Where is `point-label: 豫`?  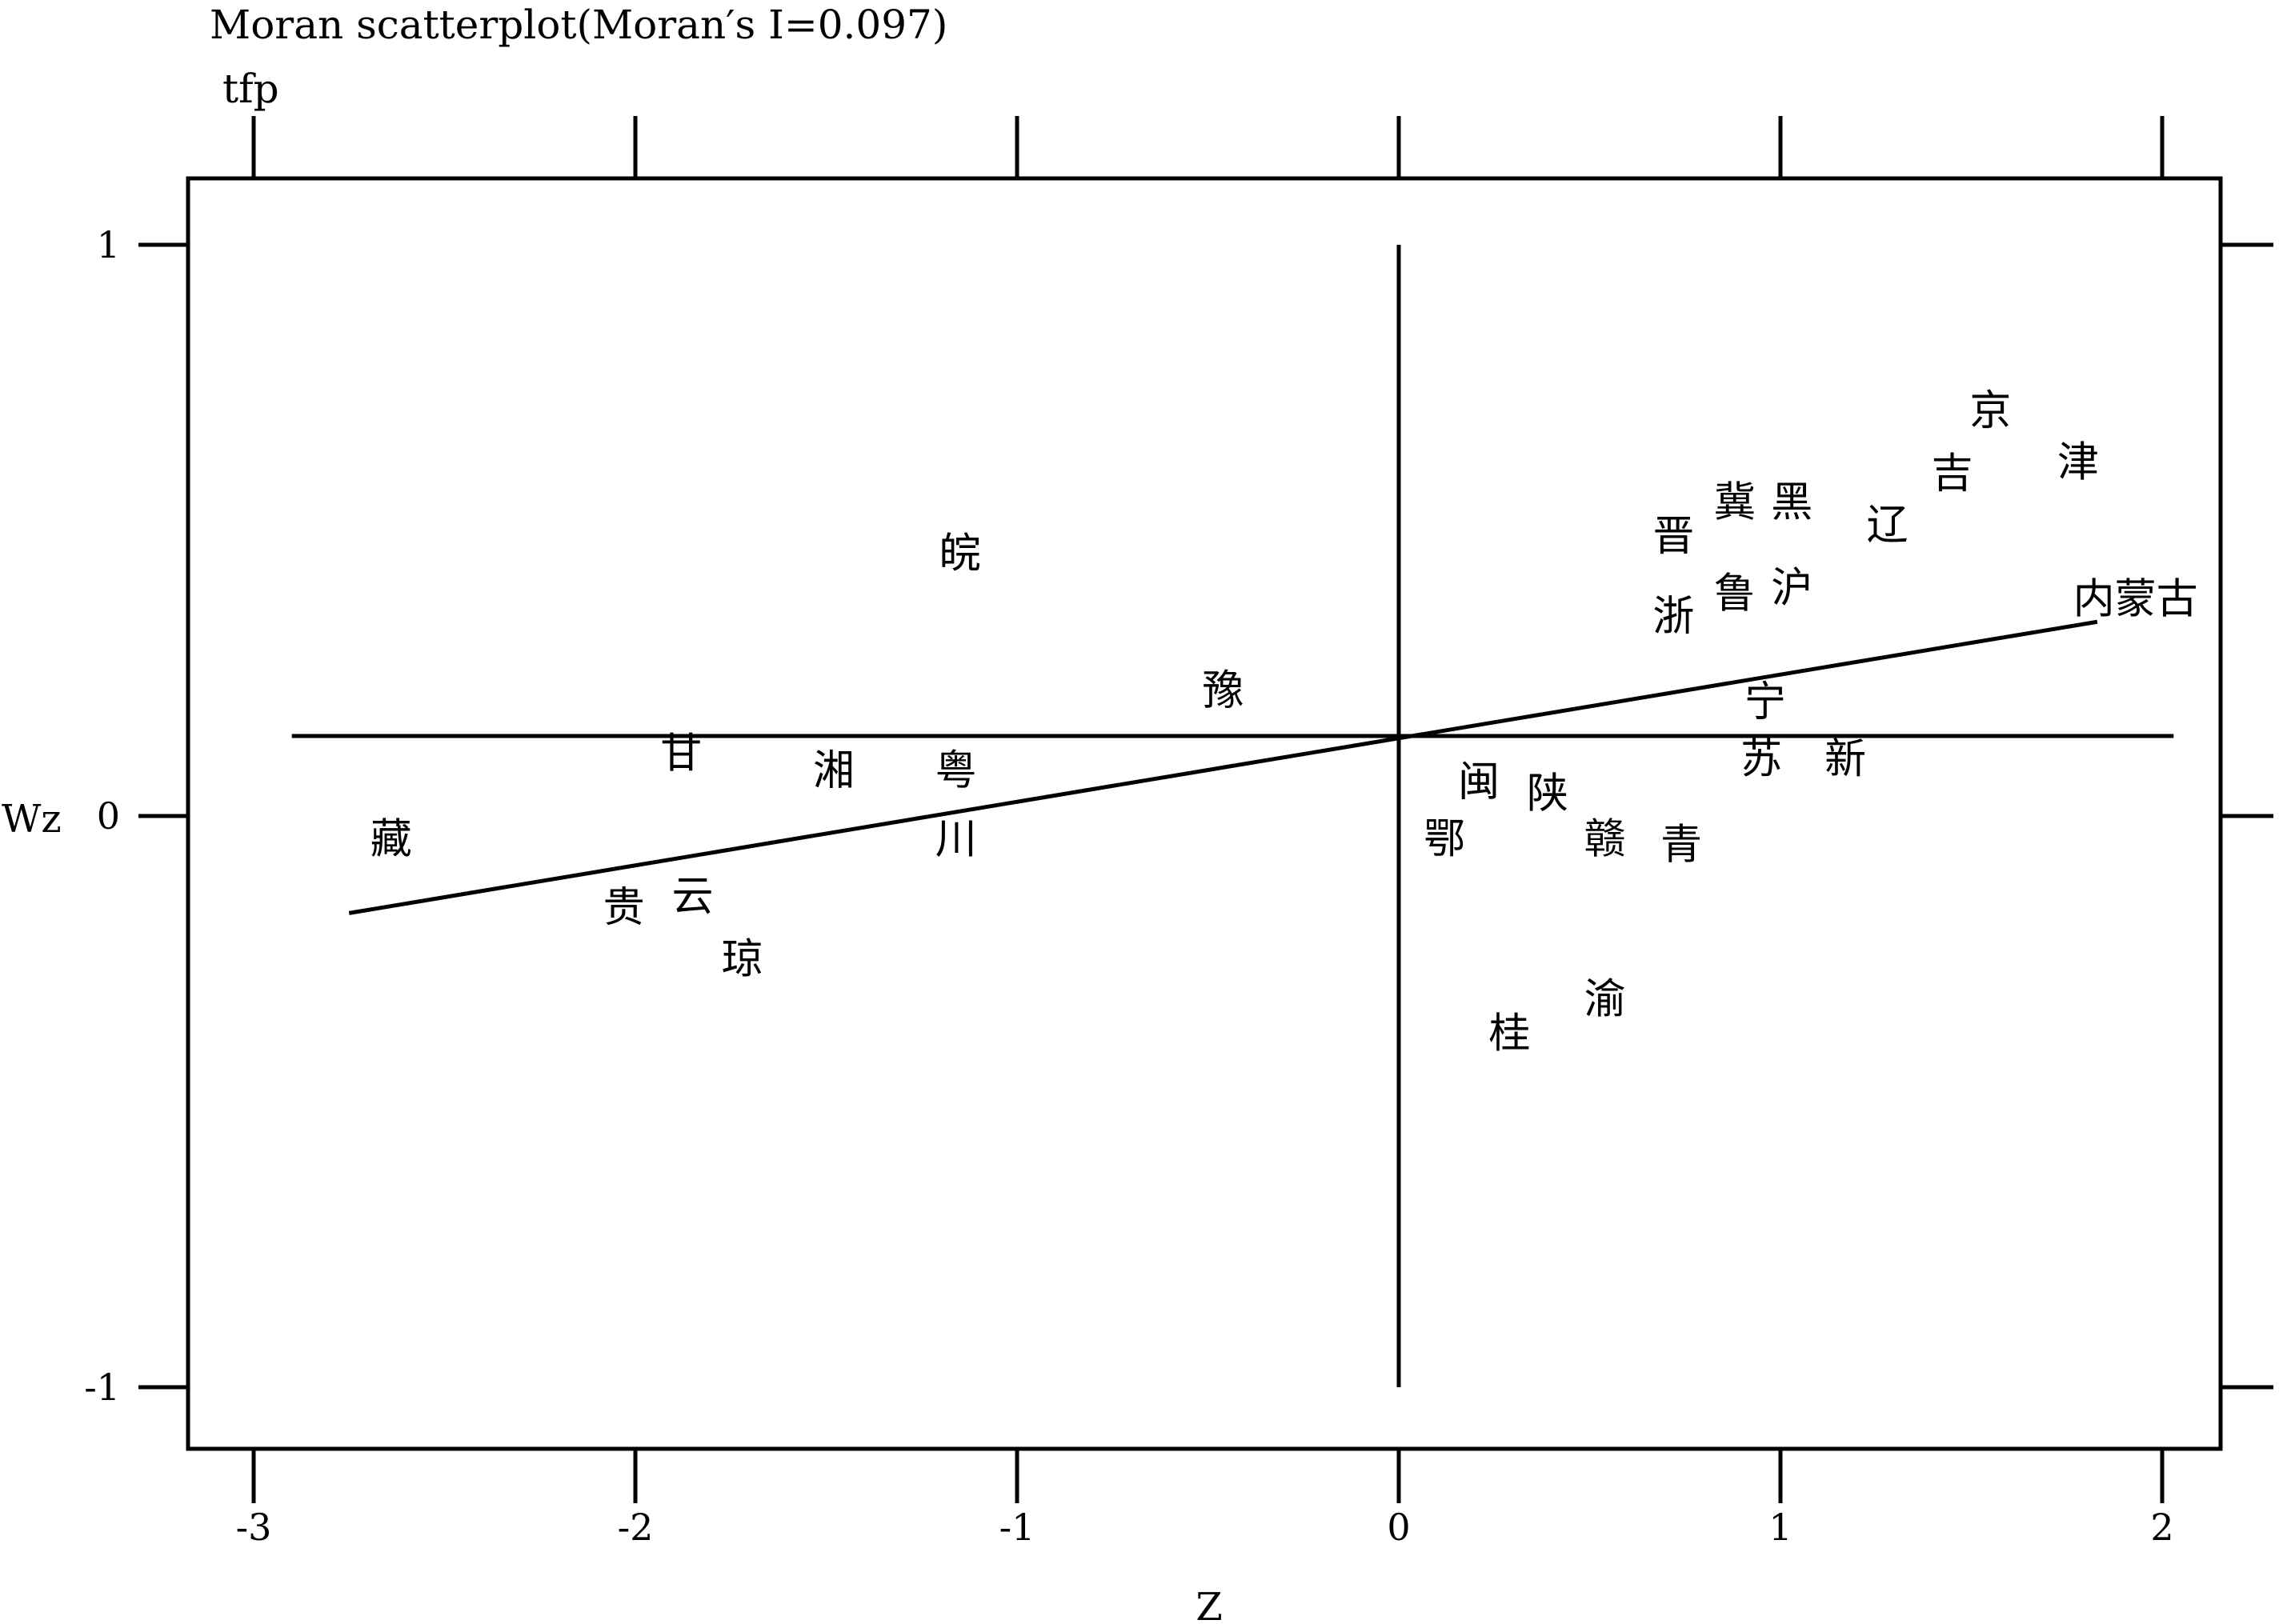 point-label: 豫 is located at coordinates (1223, 691).